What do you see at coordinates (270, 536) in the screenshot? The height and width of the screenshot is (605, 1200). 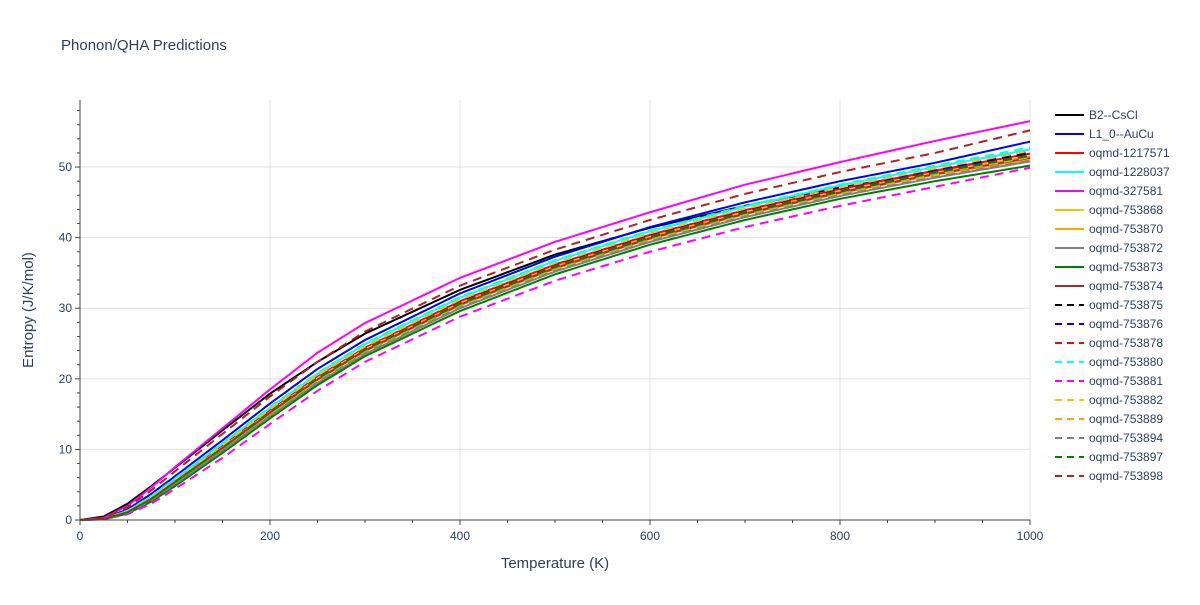 I see `x-tick-label: 200` at bounding box center [270, 536].